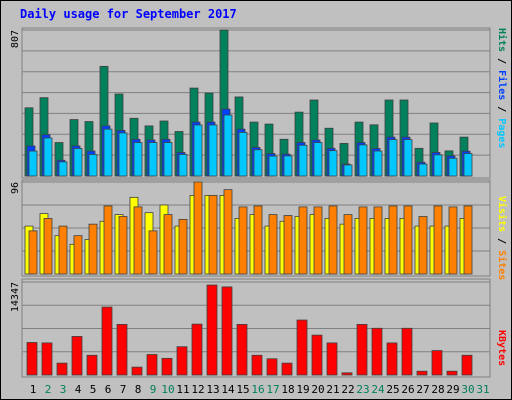 This screenshot has height=400, width=512. I want to click on x-tick-label: 24, so click(378, 389).